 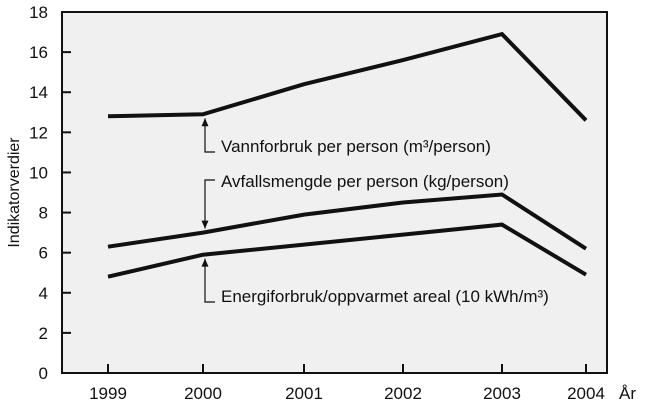 I want to click on series-line-avfall, so click(x=347, y=221).